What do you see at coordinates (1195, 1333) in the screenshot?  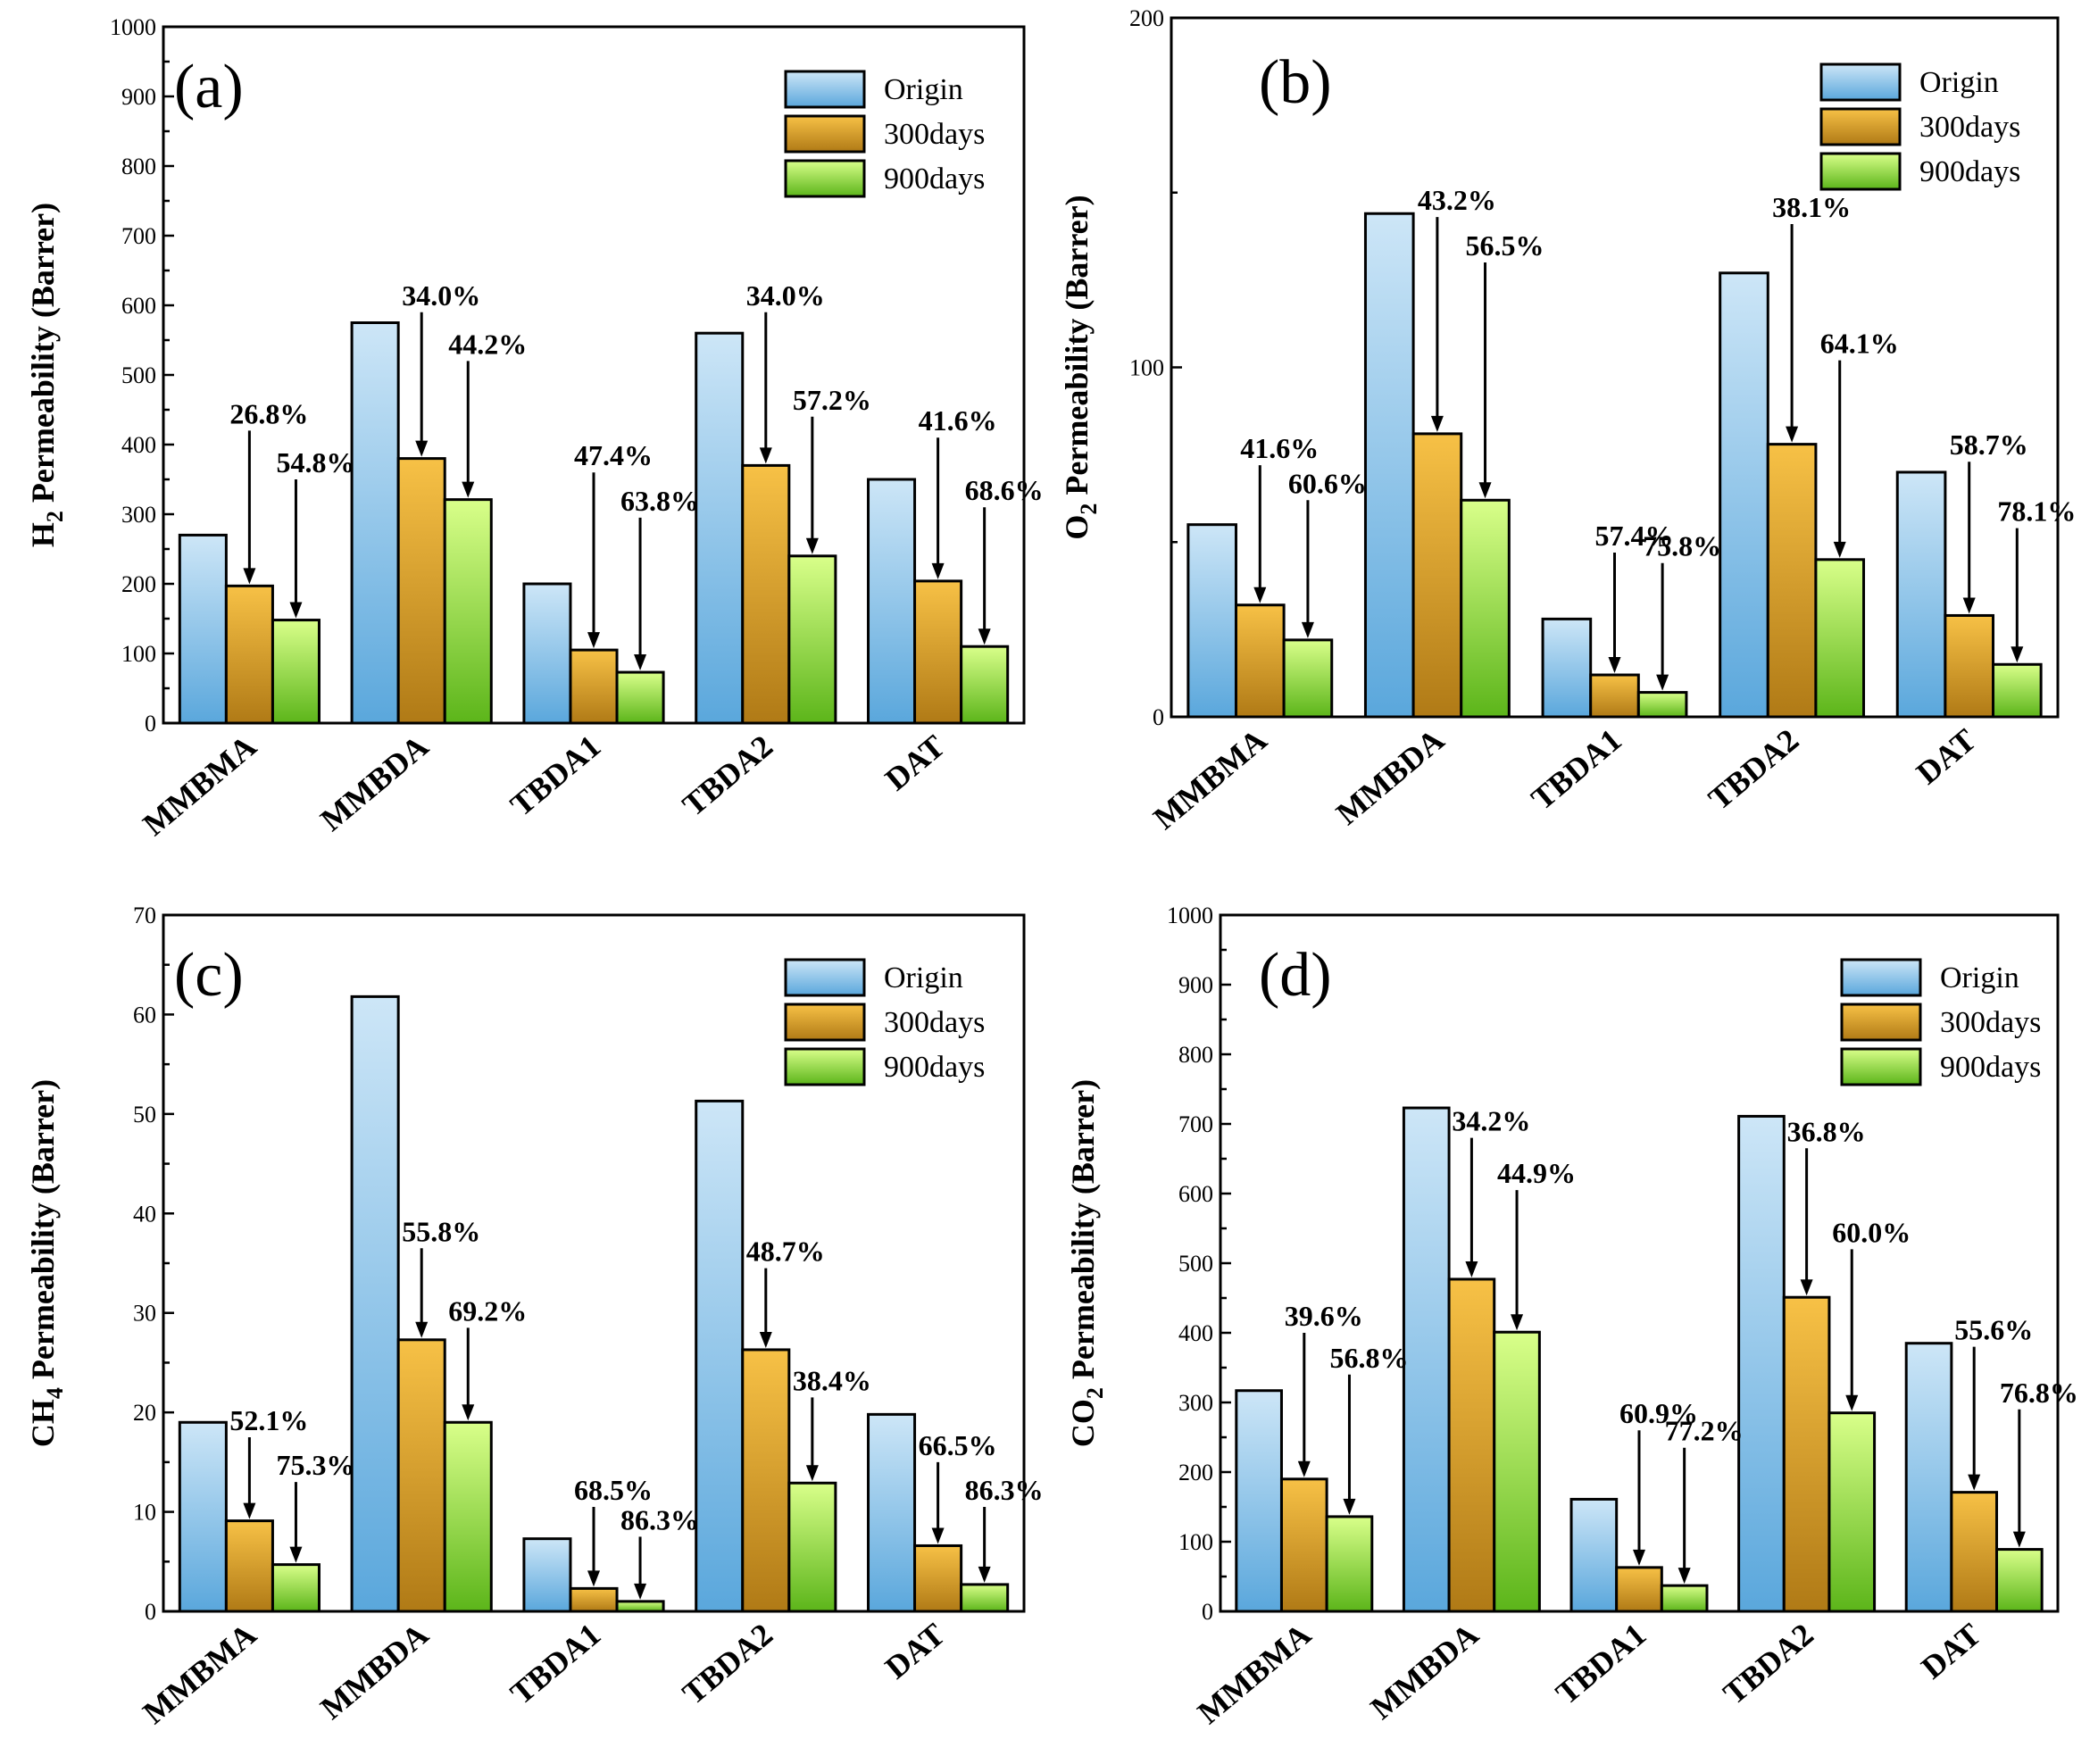 I see `y-tick-label: 400` at bounding box center [1195, 1333].